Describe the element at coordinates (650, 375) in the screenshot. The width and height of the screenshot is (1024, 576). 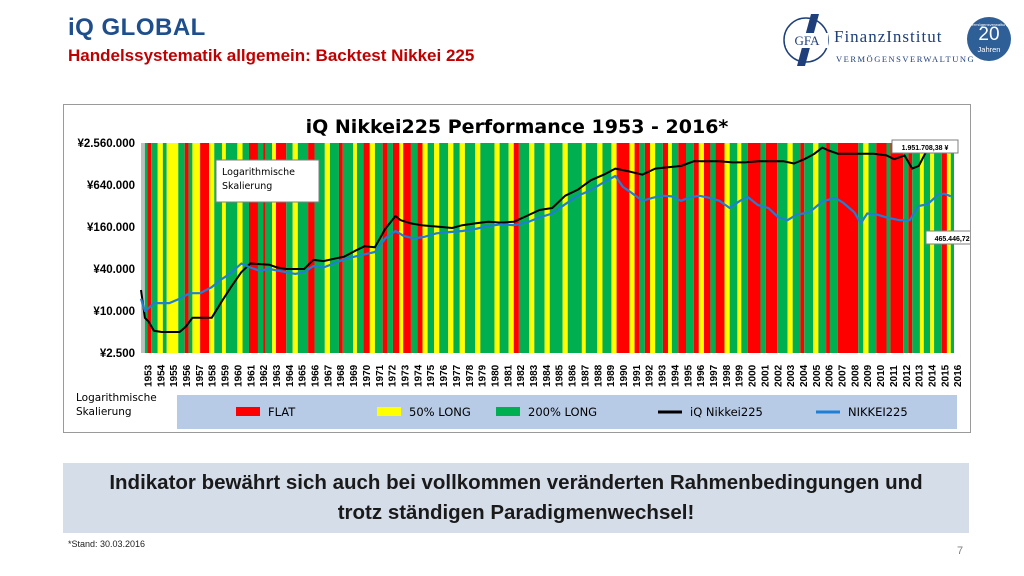
I see `x-tick-label: 1992` at that location.